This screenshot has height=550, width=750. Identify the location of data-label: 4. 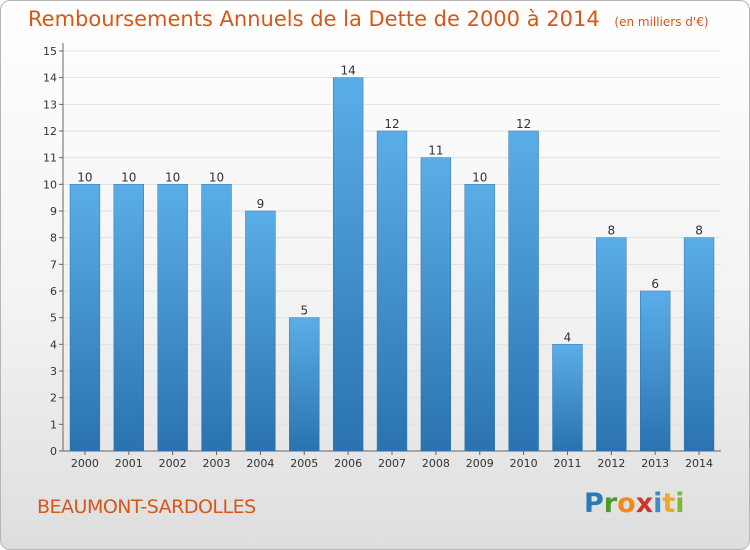
(568, 337).